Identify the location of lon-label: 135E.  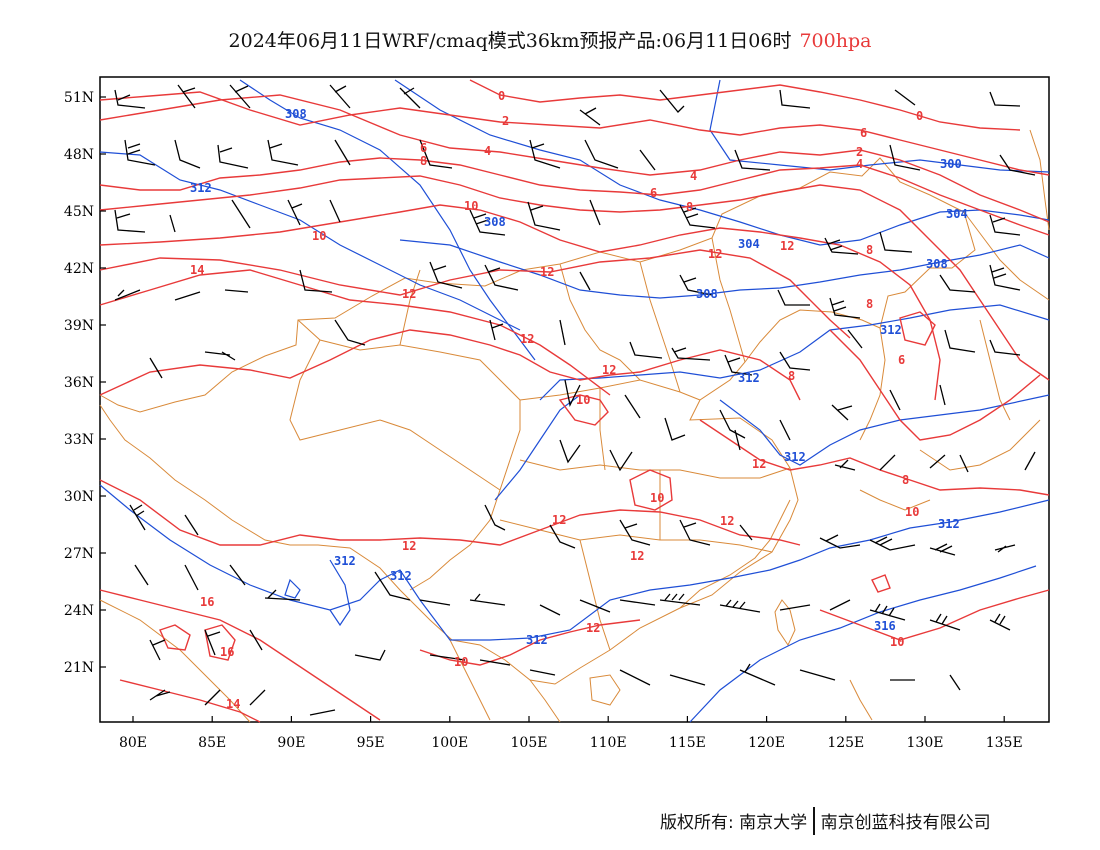
(1004, 743).